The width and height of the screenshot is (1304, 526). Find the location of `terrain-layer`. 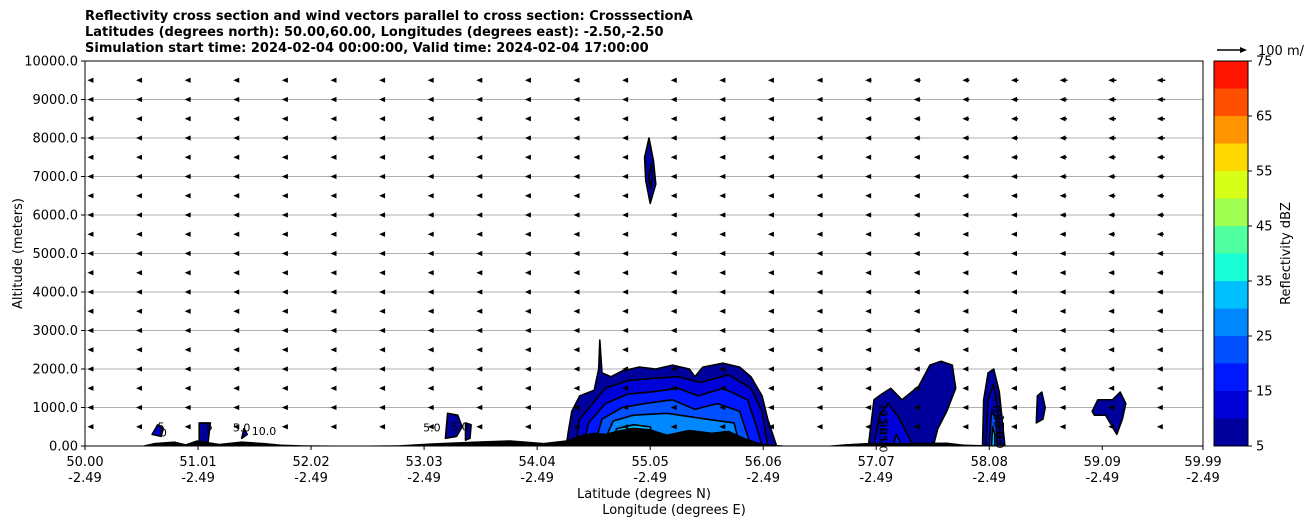

terrain-layer is located at coordinates (644, 436).